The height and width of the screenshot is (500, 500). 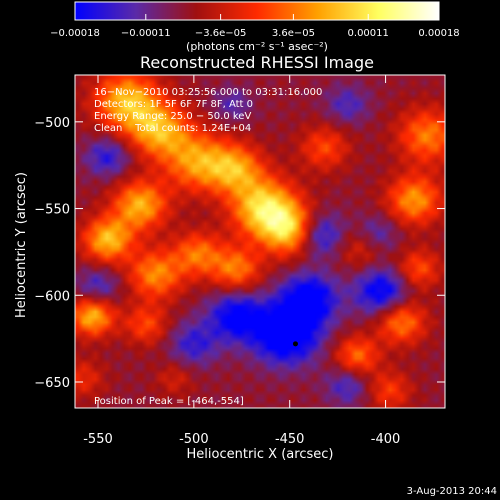 What do you see at coordinates (75, 33) in the screenshot?
I see `colorbar-tick-label: −0.00018` at bounding box center [75, 33].